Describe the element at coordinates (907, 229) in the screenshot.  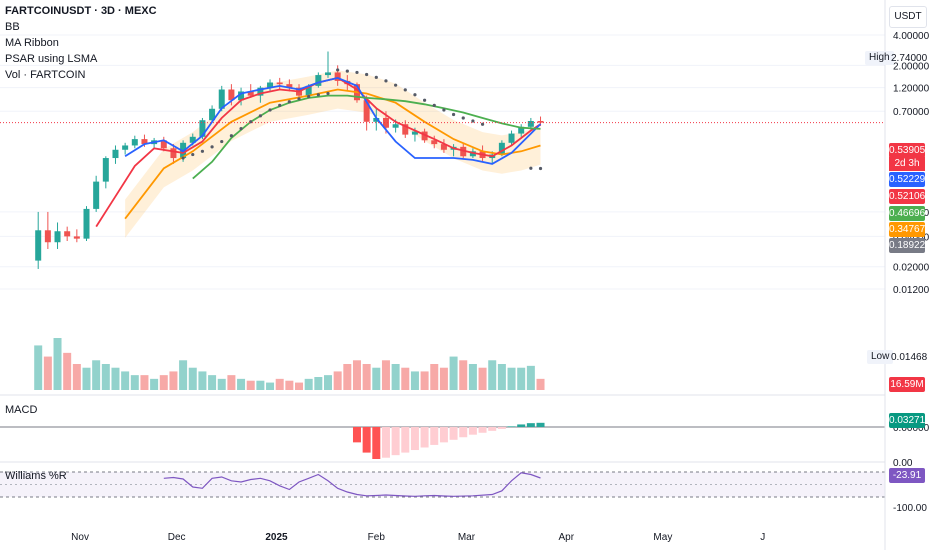
I see `price-tag-bb-basis: 0.34767` at that location.